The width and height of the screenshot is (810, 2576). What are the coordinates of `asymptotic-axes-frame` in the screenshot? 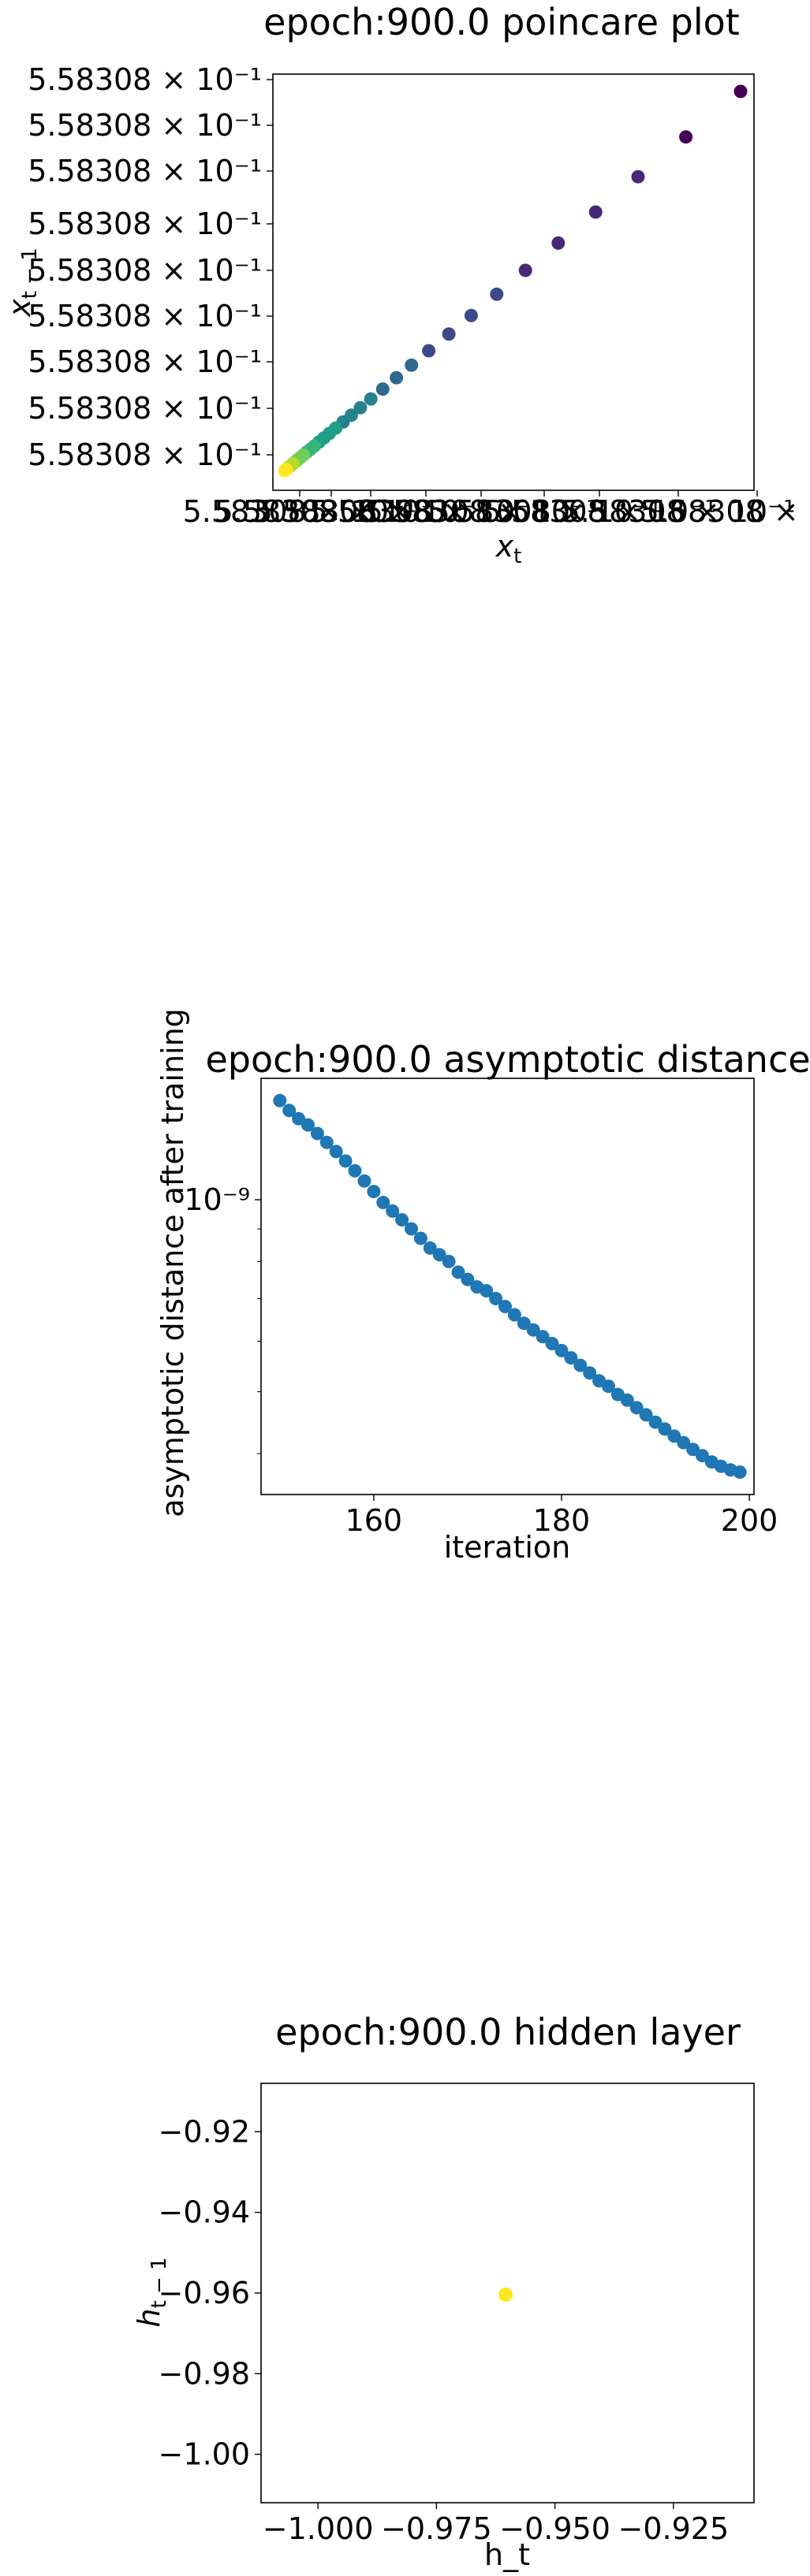 It's located at (508, 1286).